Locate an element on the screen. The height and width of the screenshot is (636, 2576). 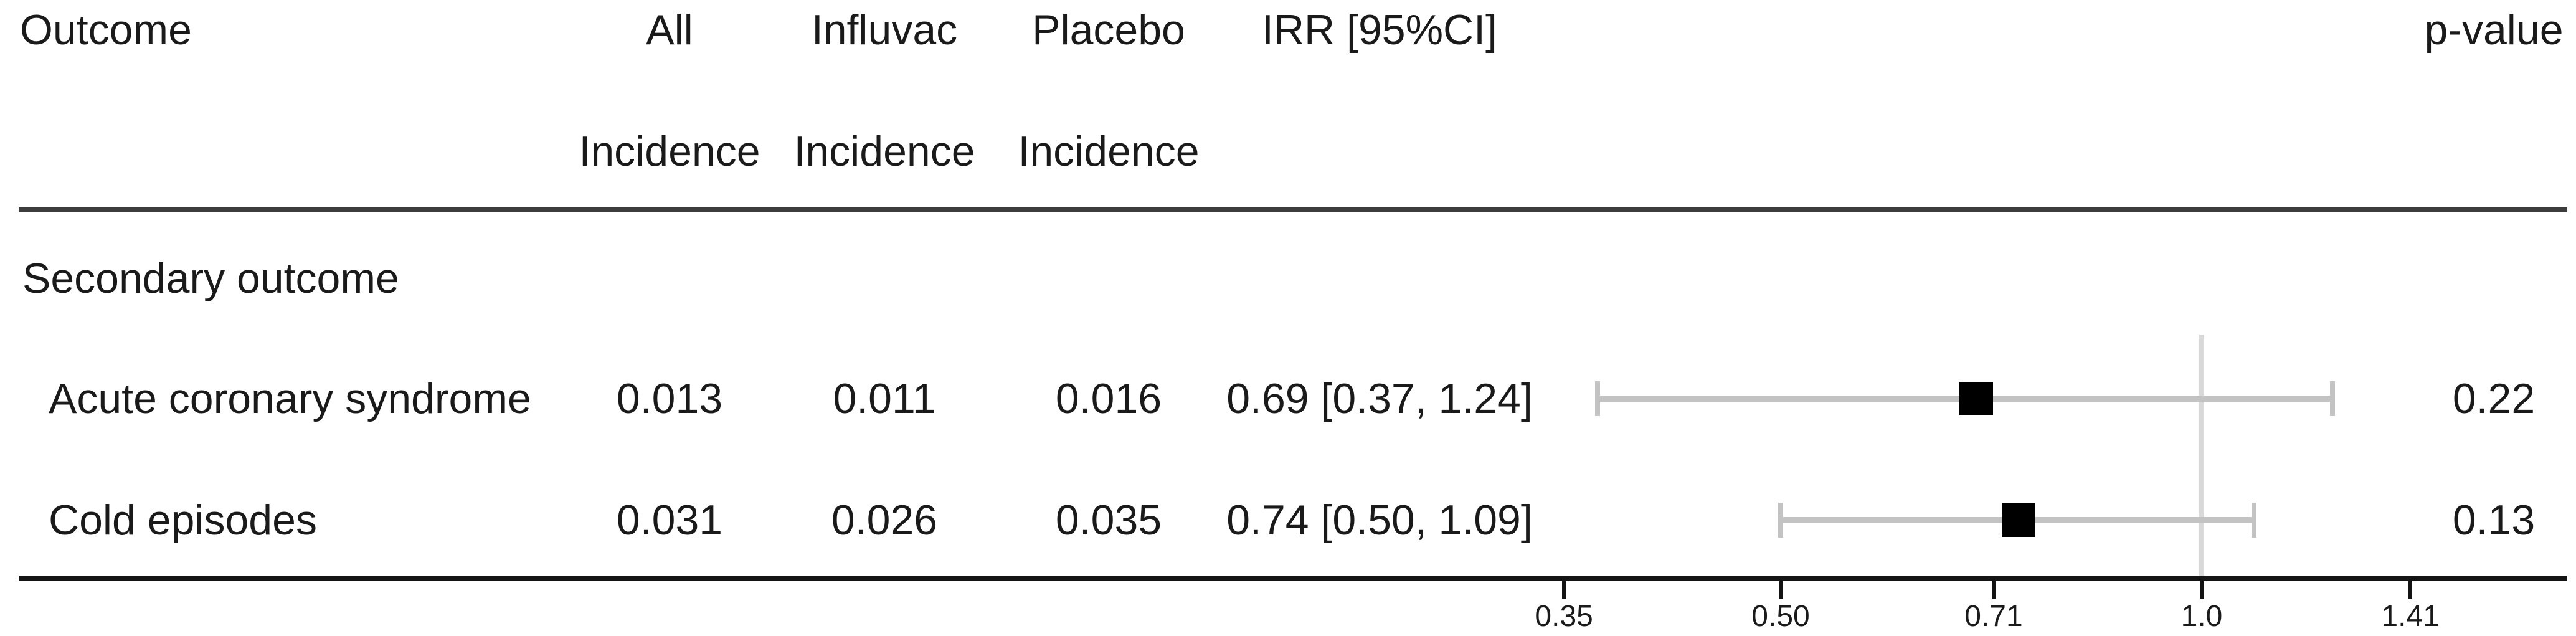
reference-line is located at coordinates (2201, 456).